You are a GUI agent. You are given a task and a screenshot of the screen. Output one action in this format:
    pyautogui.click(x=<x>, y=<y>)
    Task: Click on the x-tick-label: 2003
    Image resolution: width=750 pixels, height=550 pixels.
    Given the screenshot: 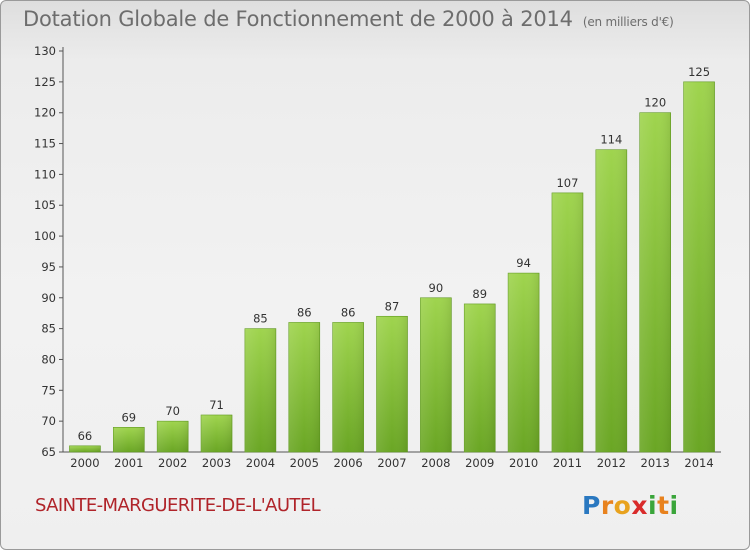 What is the action you would take?
    pyautogui.click(x=216, y=463)
    